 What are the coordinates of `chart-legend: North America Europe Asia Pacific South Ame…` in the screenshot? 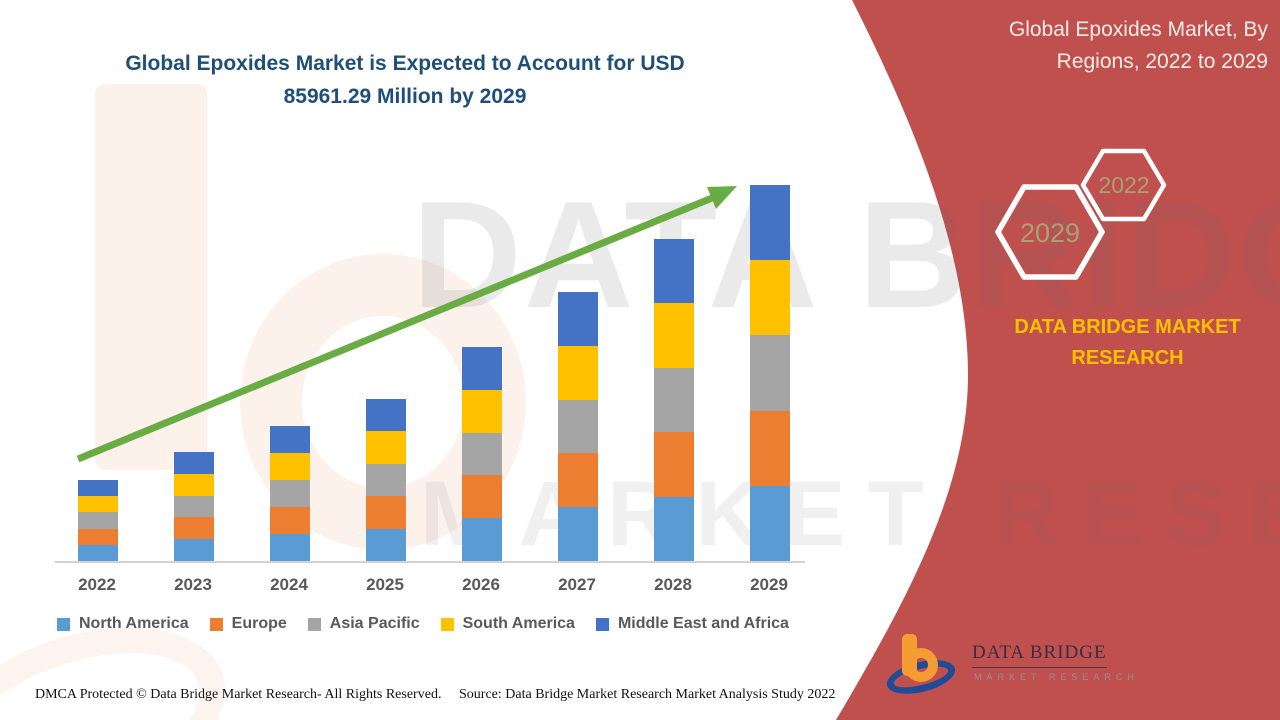 It's located at (423, 624).